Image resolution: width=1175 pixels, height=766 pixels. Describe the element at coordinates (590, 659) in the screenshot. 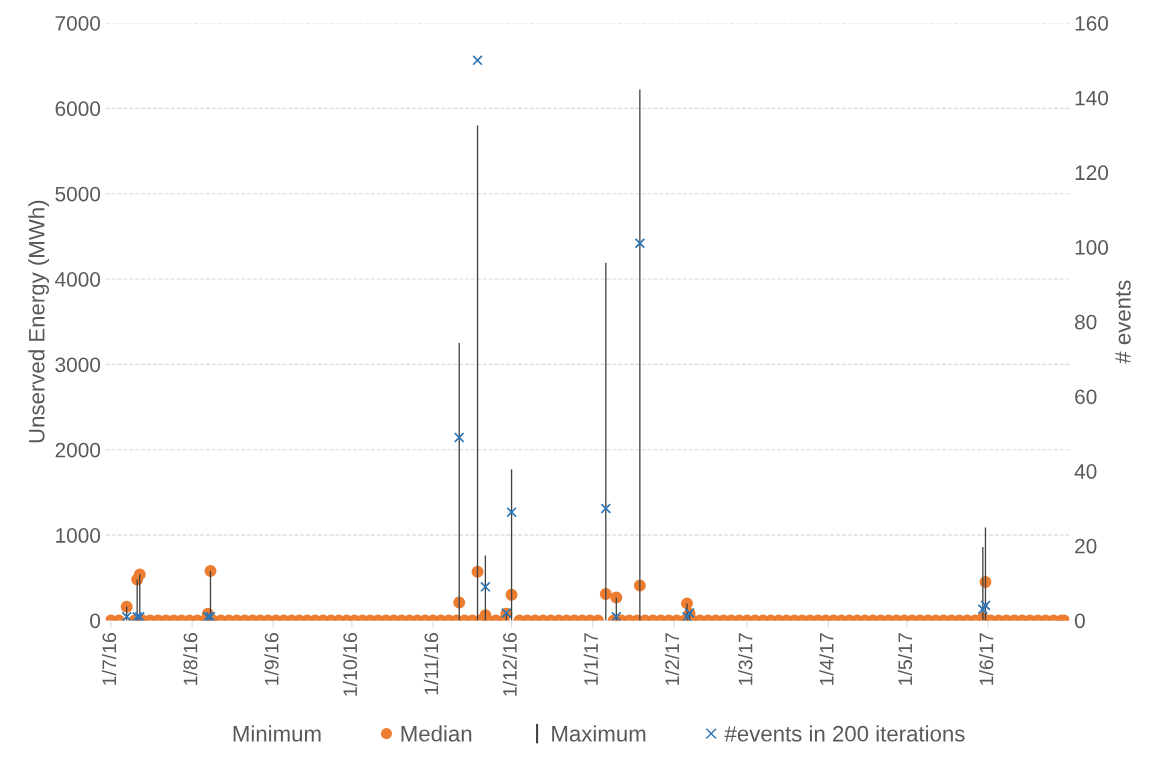

I see `x-tick-label: 1/1/17` at that location.